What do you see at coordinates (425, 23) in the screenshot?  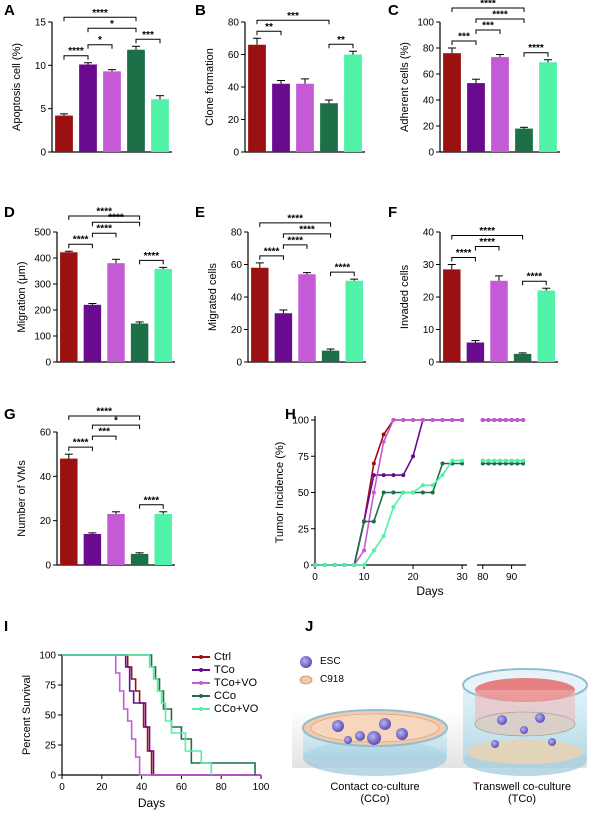 I see `y-tick-label-c: 100` at bounding box center [425, 23].